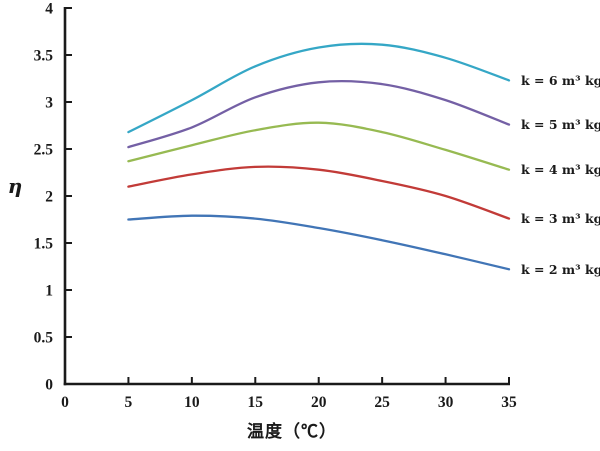  What do you see at coordinates (560, 80) in the screenshot?
I see `legend-label-k6: k = 6 m³ kg⁻¹` at bounding box center [560, 80].